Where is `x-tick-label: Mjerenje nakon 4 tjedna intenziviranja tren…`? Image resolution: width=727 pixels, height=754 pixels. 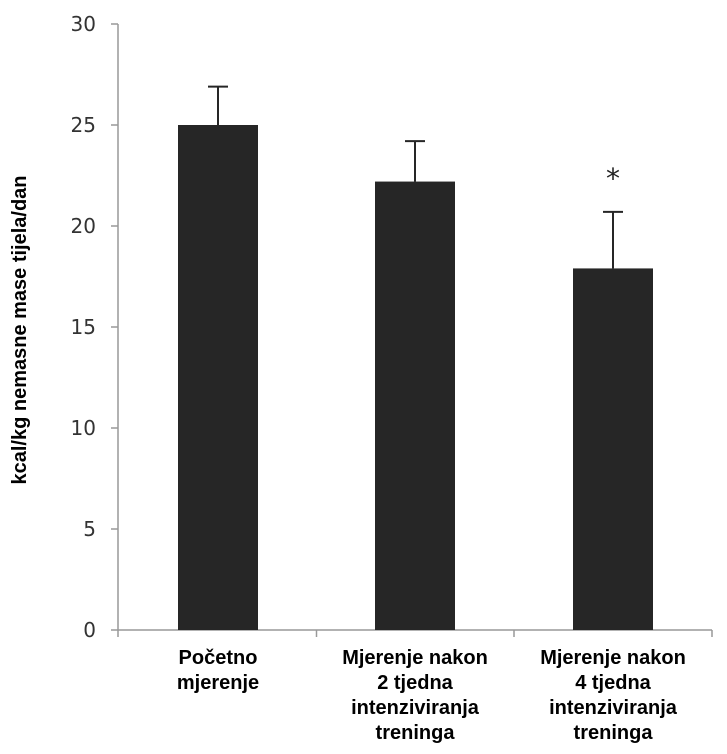
x-tick-label: Mjerenje nakon 4 tjedna intenziviranja tren… is located at coordinates (613, 695).